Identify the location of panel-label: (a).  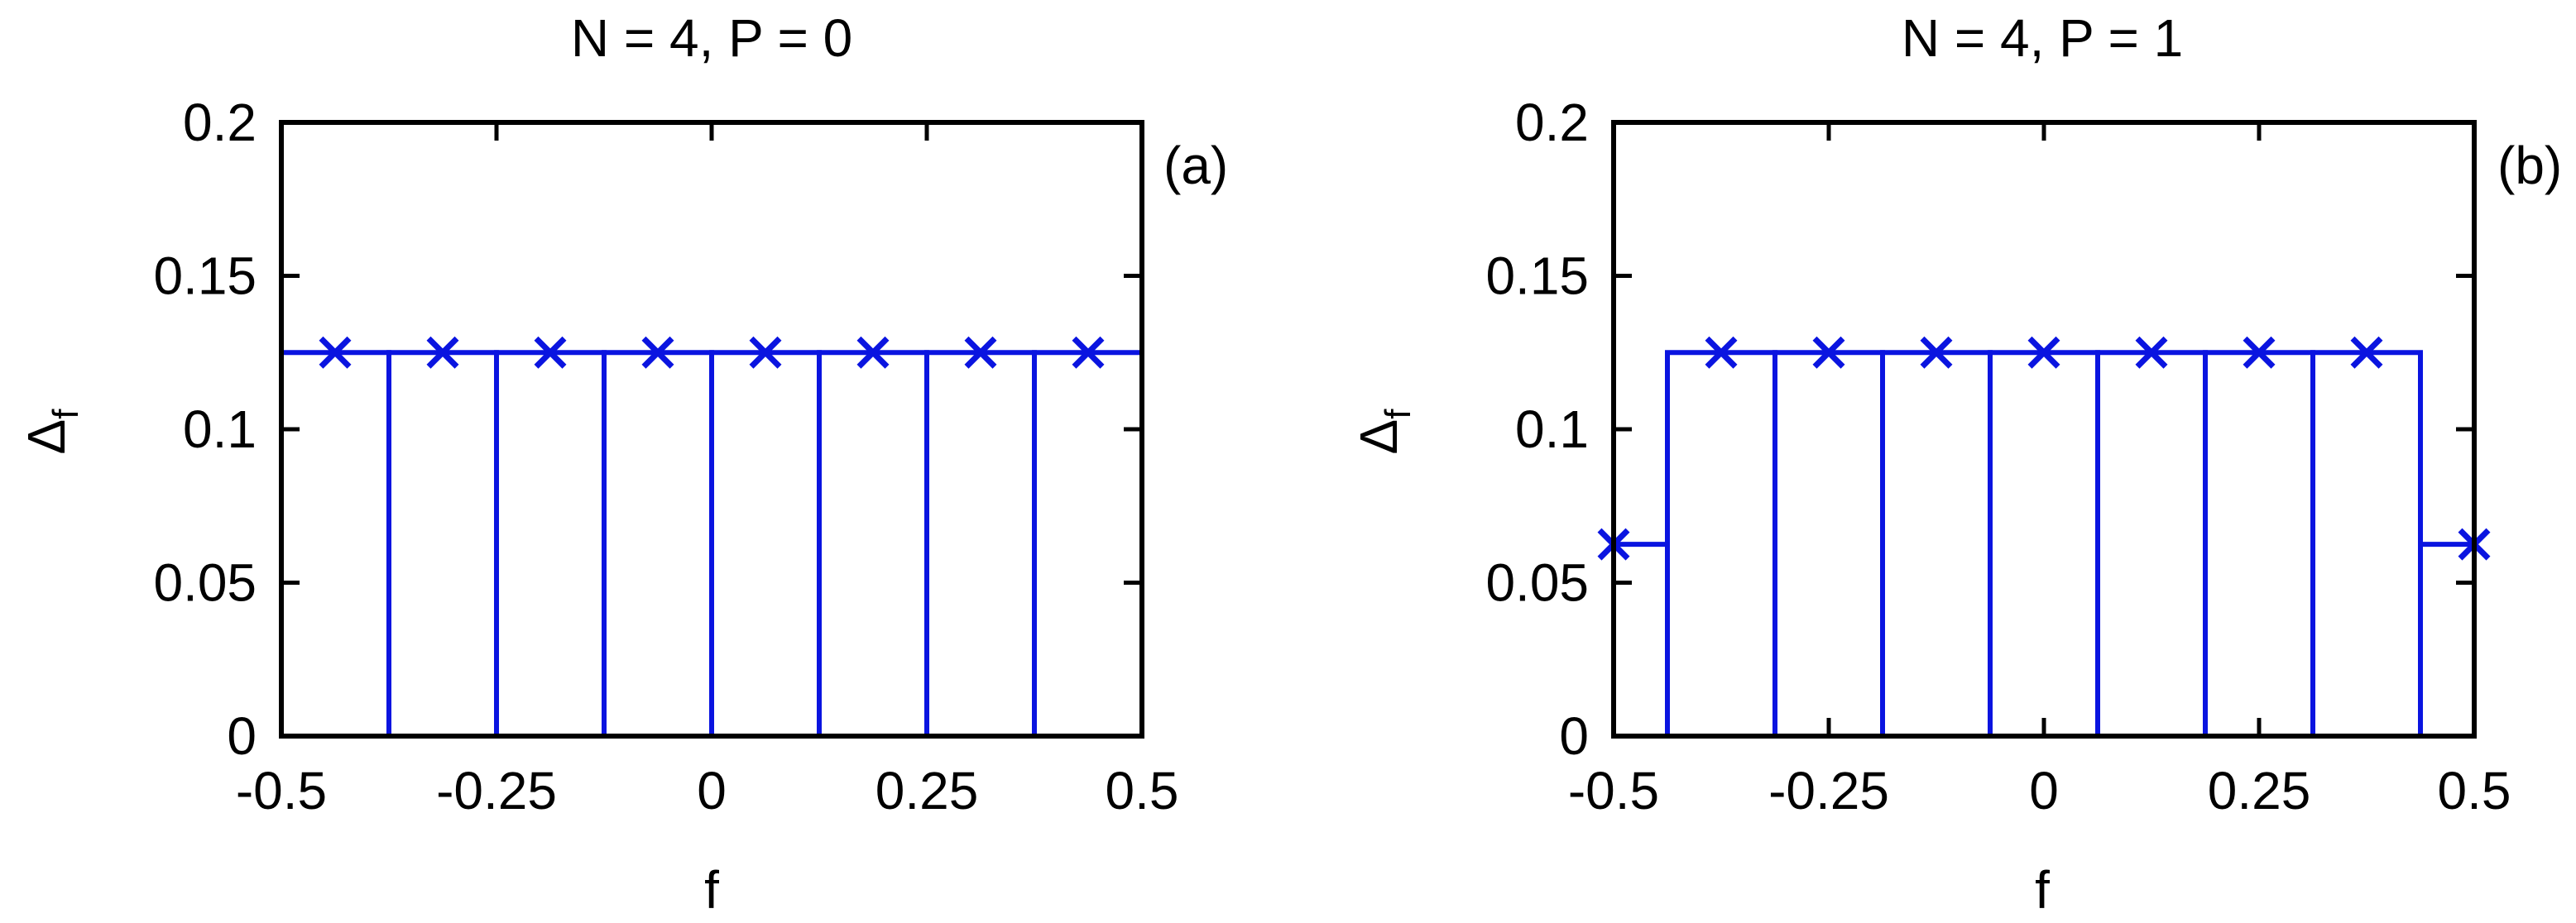
(1196, 165).